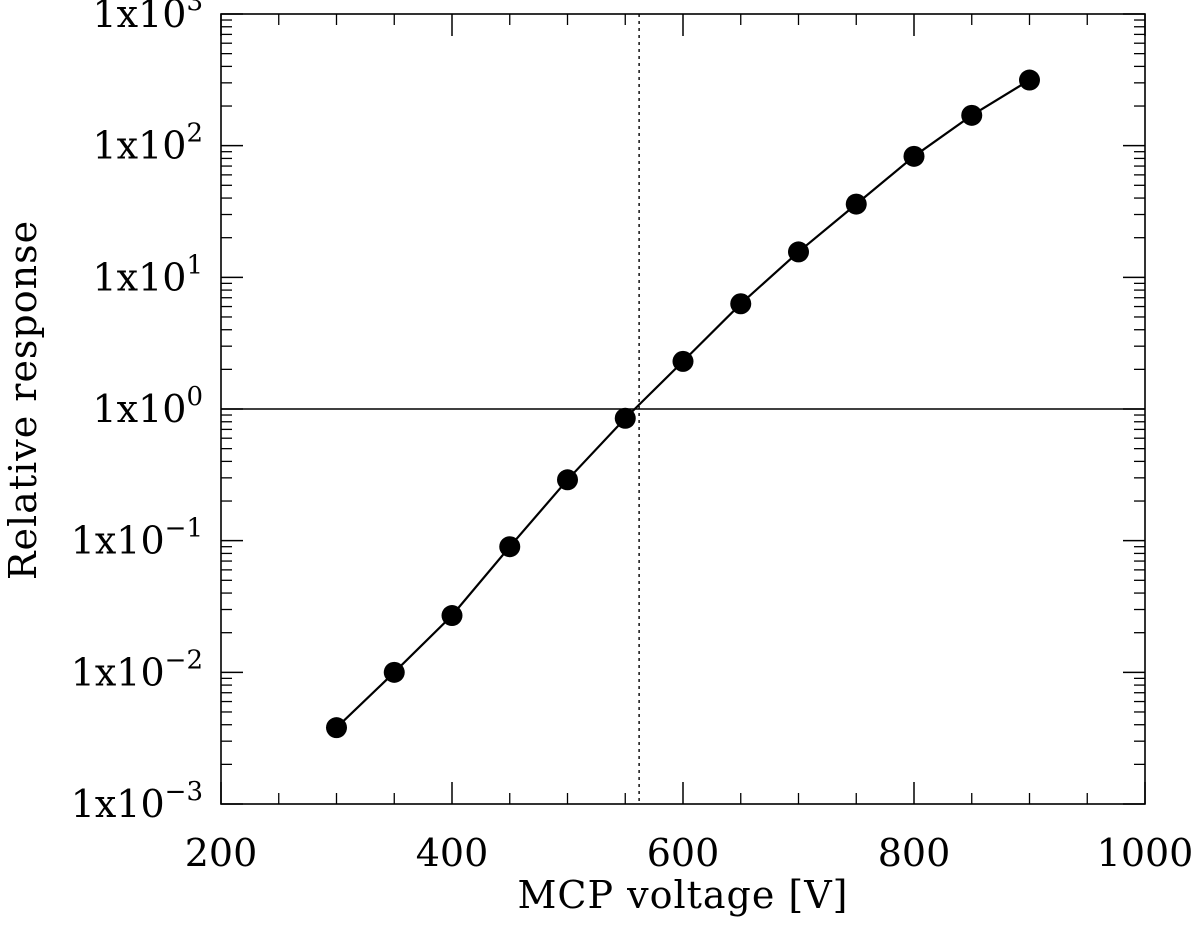  Describe the element at coordinates (194, 397) in the screenshot. I see `y-tick-exponent: 0` at that location.